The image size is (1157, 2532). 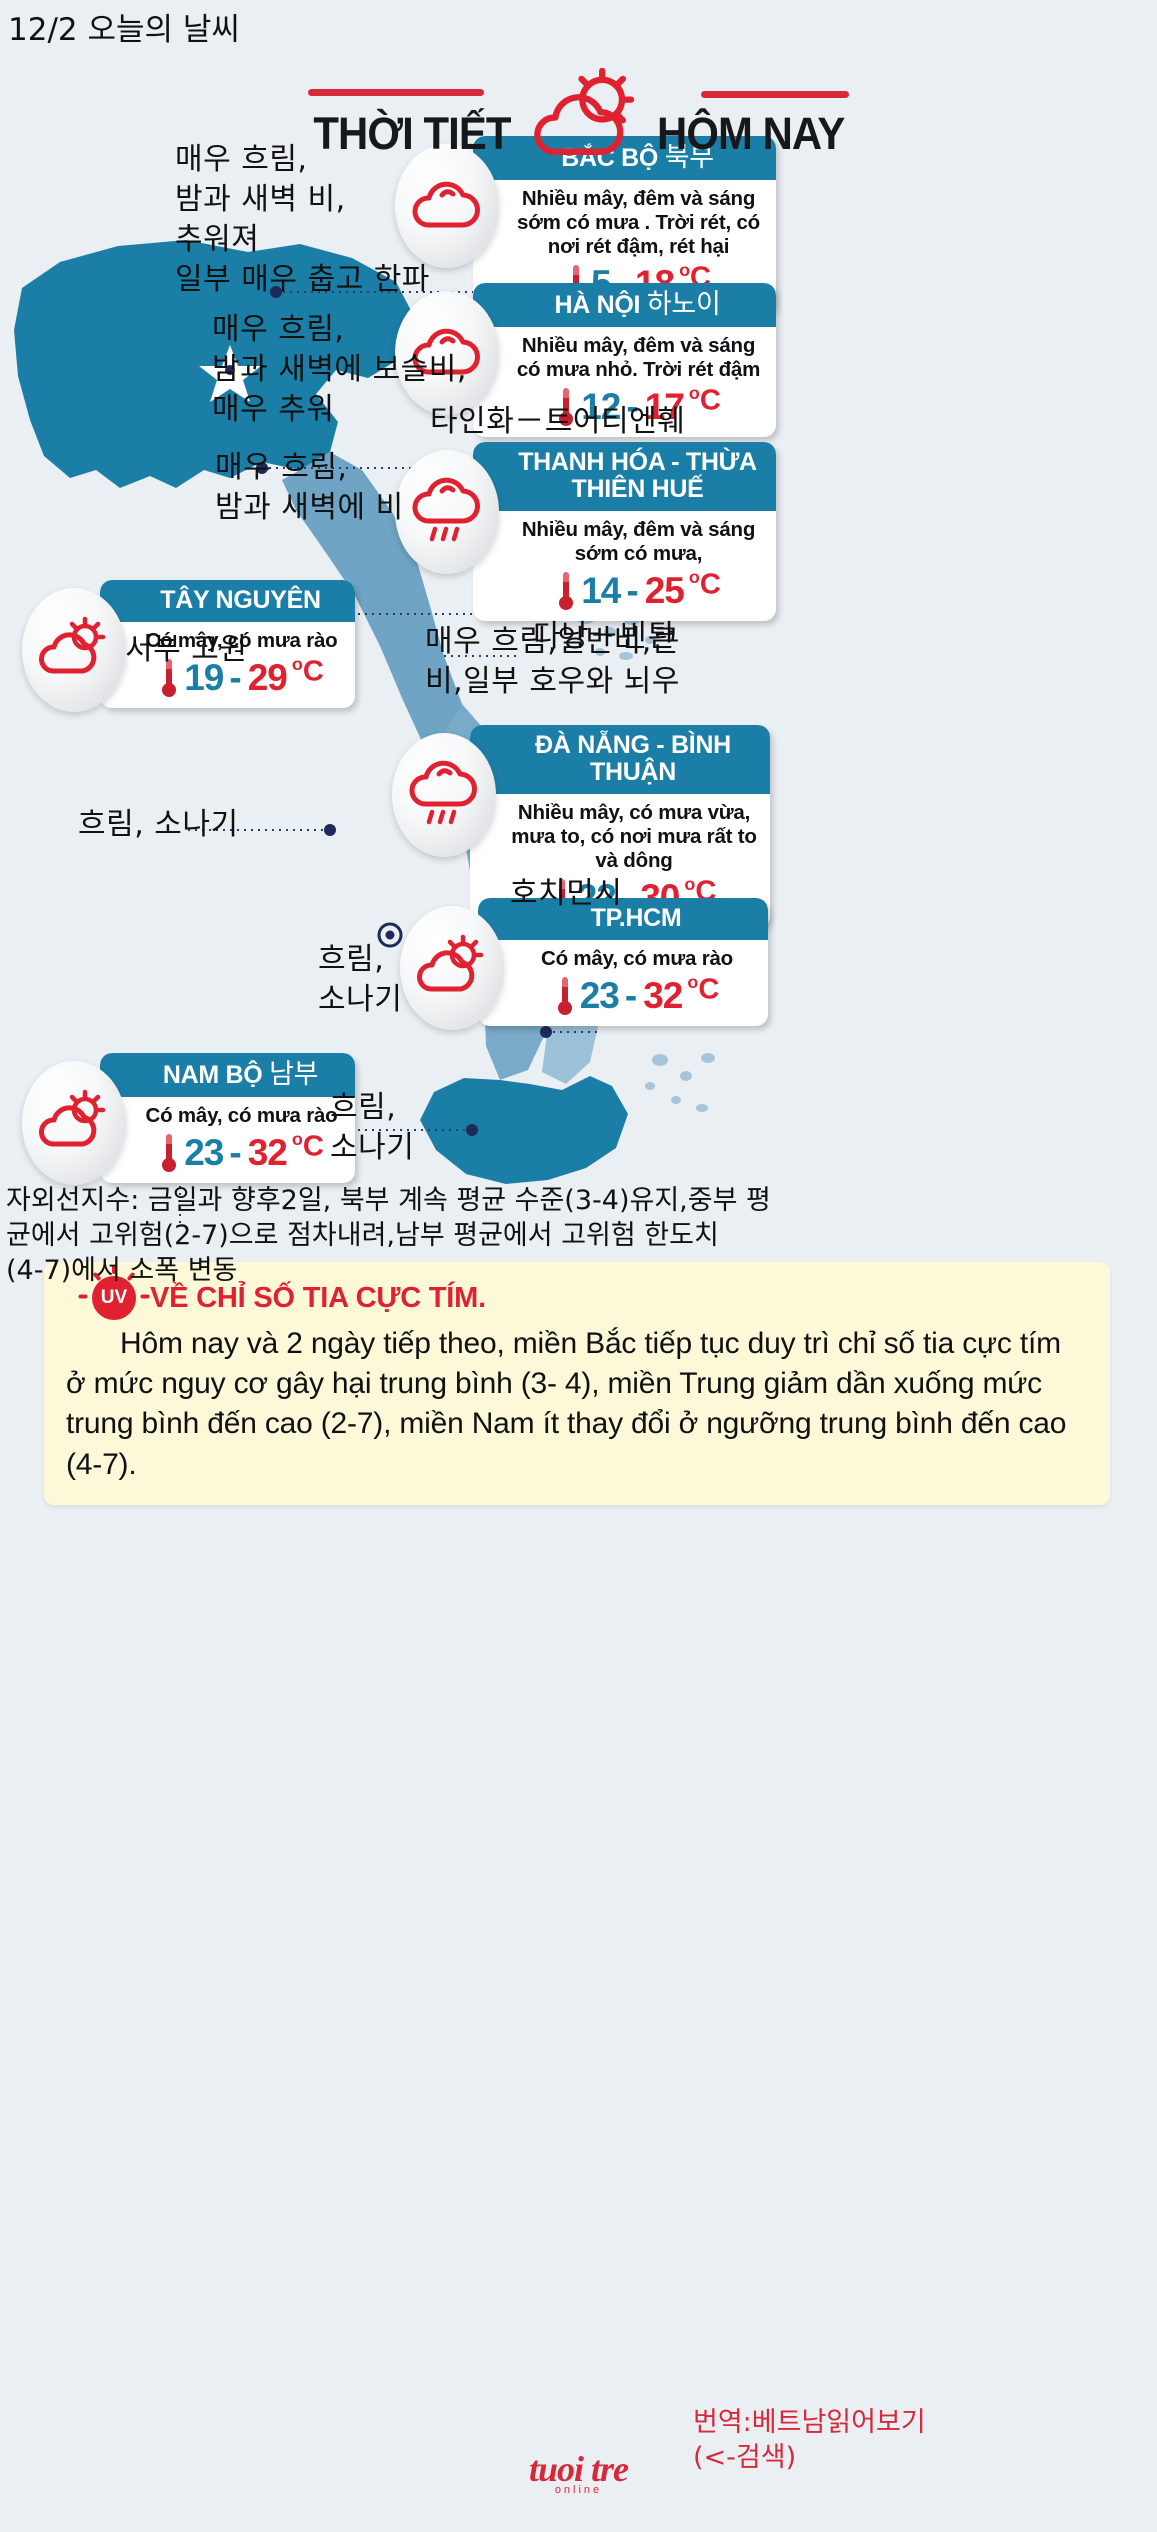 What do you see at coordinates (689, 157) in the screenshot?
I see `weather-card-title-kr: 북부` at bounding box center [689, 157].